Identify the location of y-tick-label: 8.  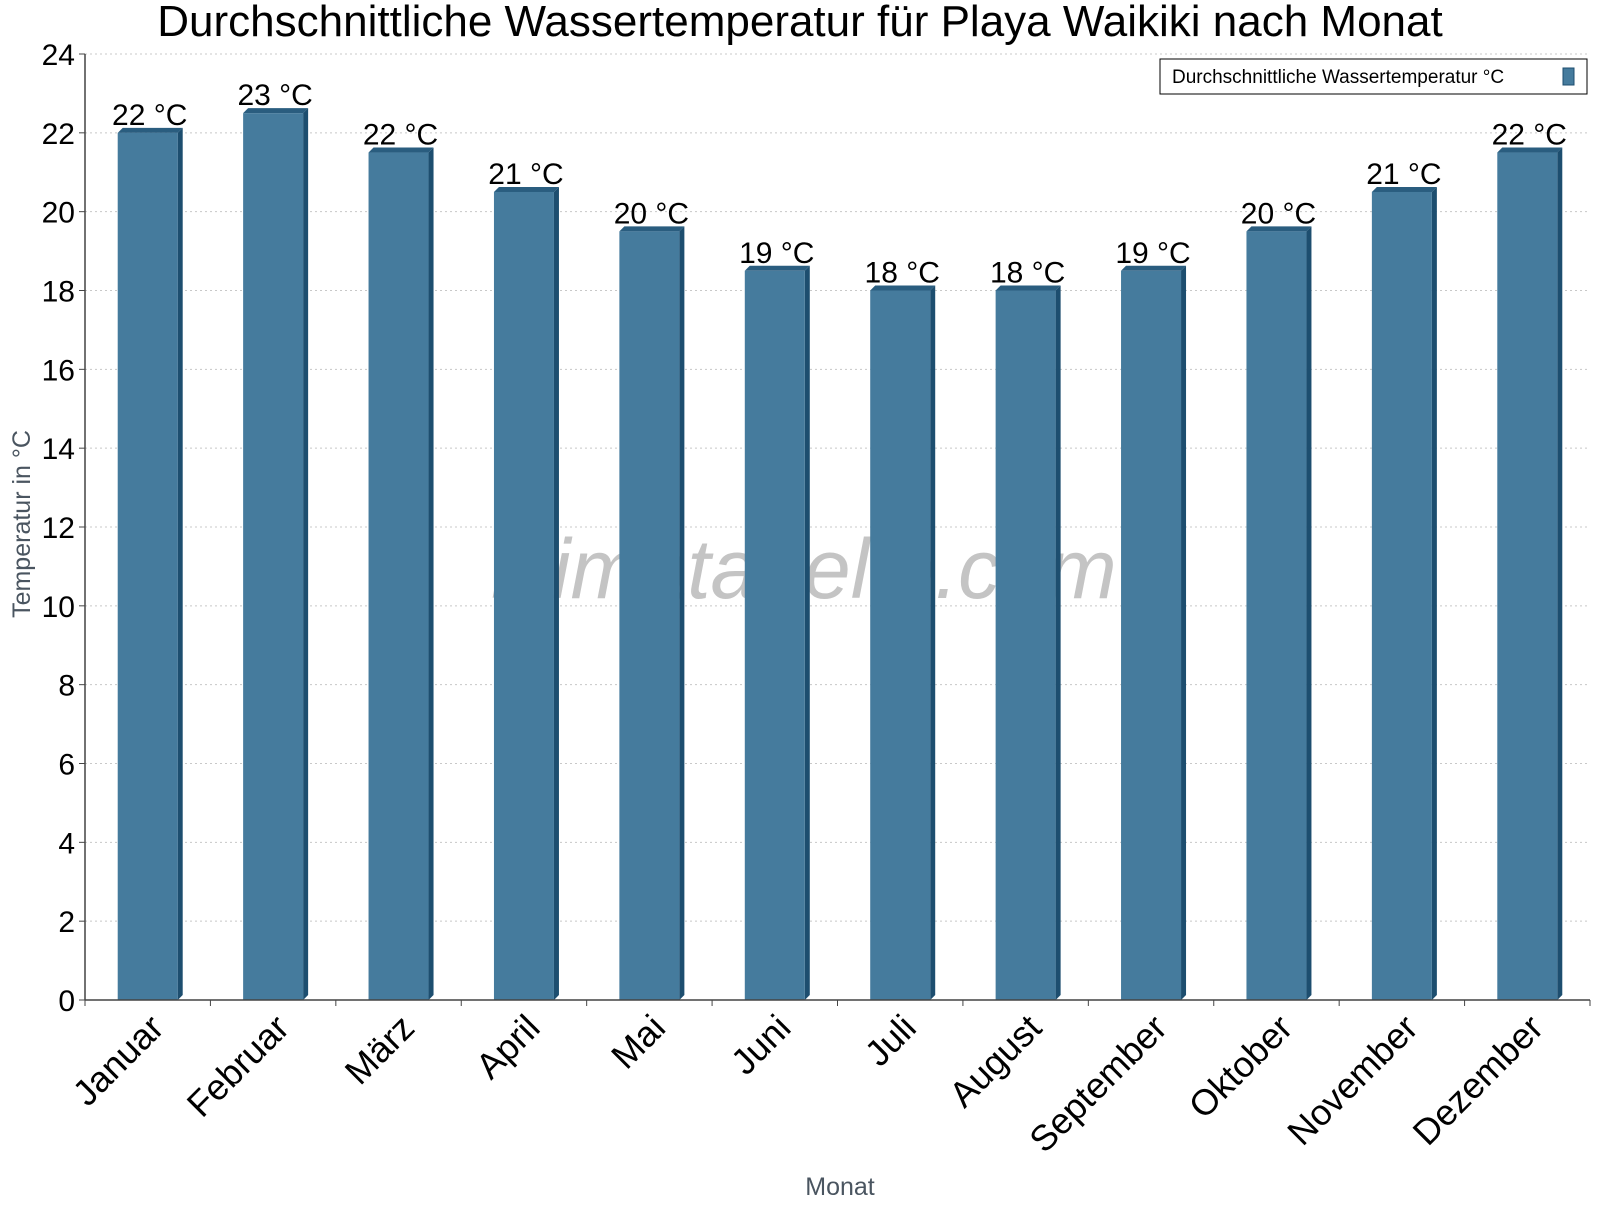
(66, 686).